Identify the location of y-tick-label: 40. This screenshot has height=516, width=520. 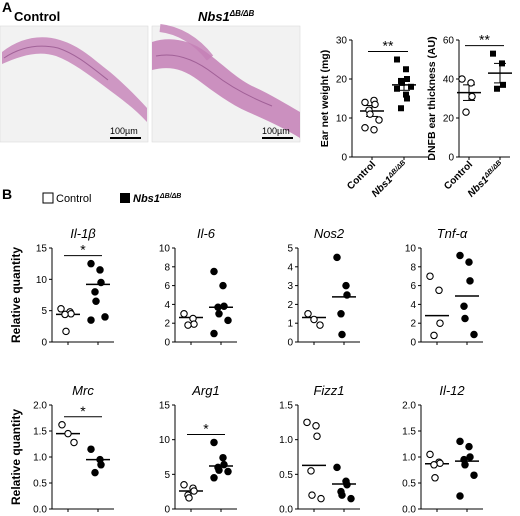
(449, 80).